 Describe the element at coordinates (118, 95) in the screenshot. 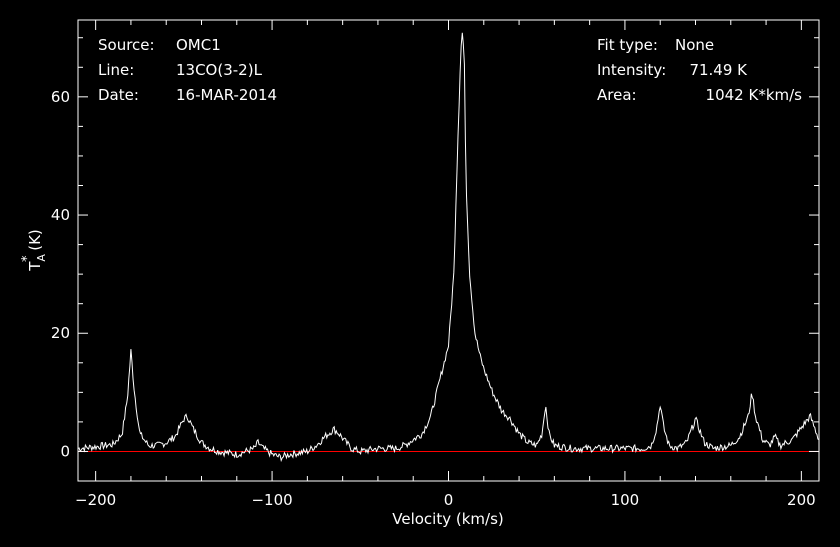

I see `date-label: Date:` at that location.